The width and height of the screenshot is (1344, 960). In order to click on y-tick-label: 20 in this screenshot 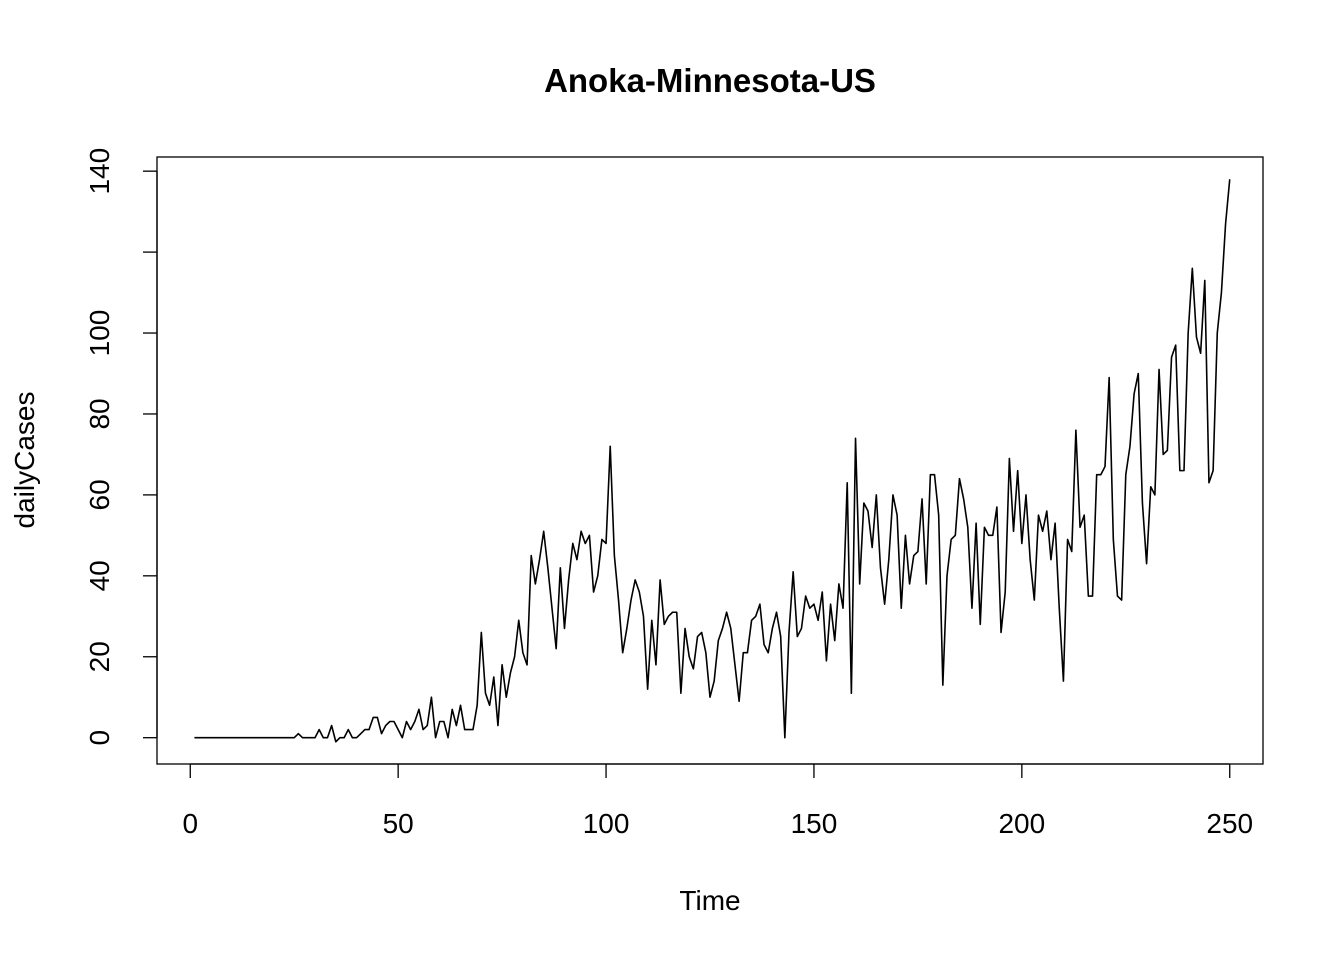, I will do `click(99, 656)`.